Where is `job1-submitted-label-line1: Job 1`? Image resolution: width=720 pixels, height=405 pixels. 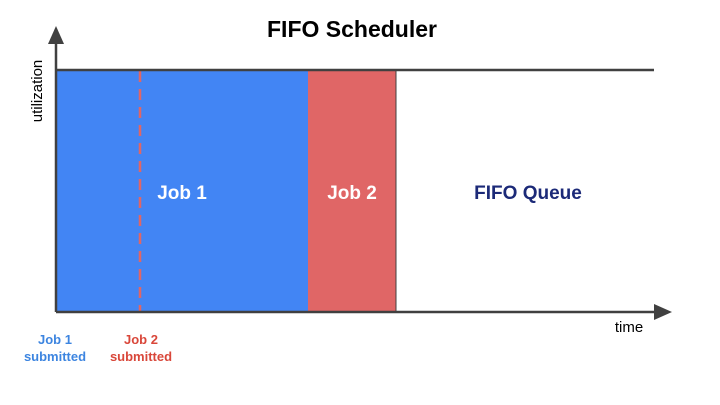 job1-submitted-label-line1: Job 1 is located at coordinates (55, 339).